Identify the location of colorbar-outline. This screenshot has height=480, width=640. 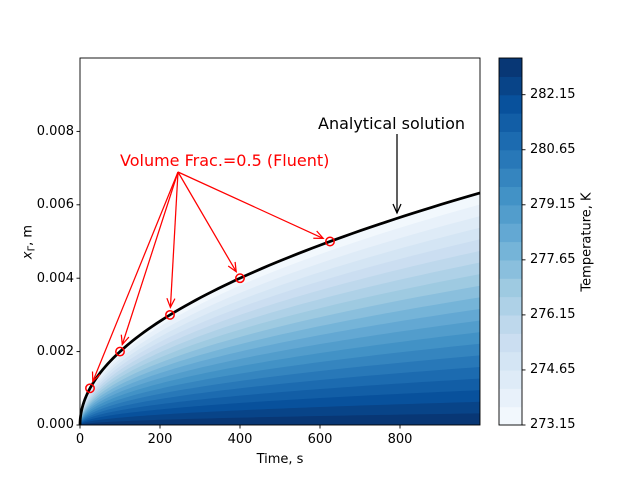
(510, 241).